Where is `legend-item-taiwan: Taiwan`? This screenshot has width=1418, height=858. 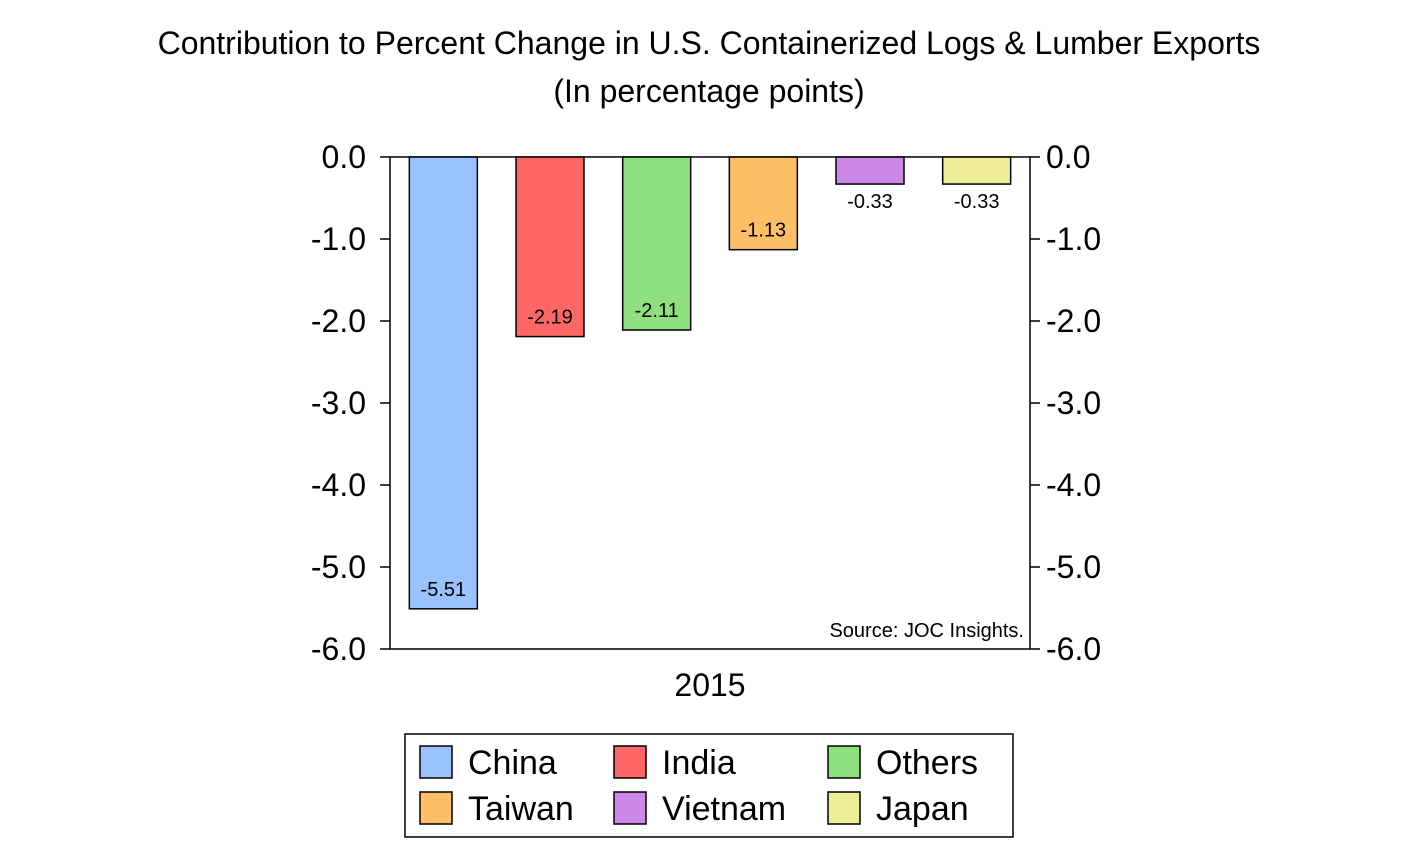 legend-item-taiwan: Taiwan is located at coordinates (496, 809).